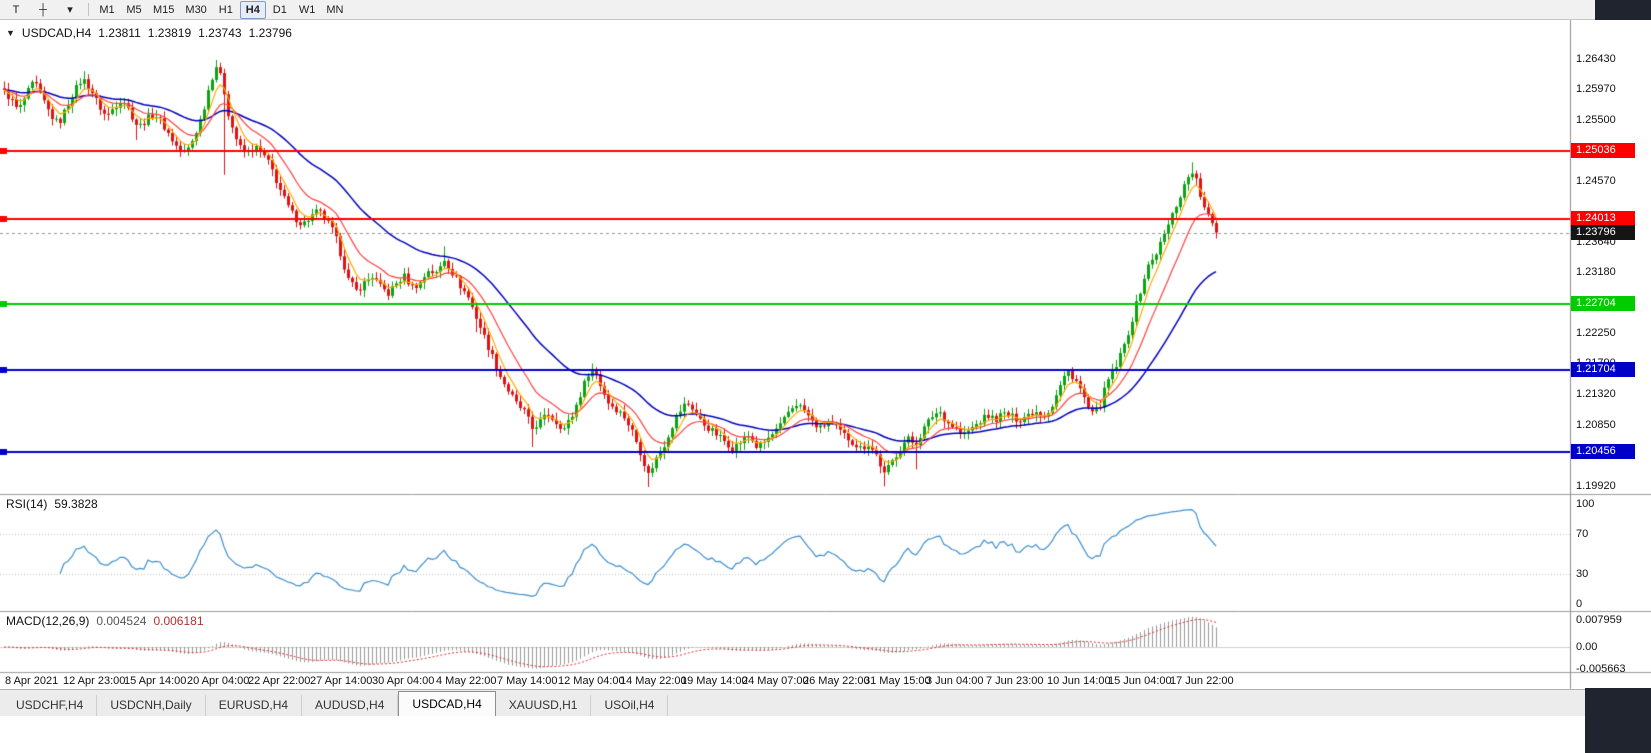 This screenshot has height=753, width=1651. Describe the element at coordinates (1603, 150) in the screenshot. I see `hline-price-box: 1.25036` at that location.